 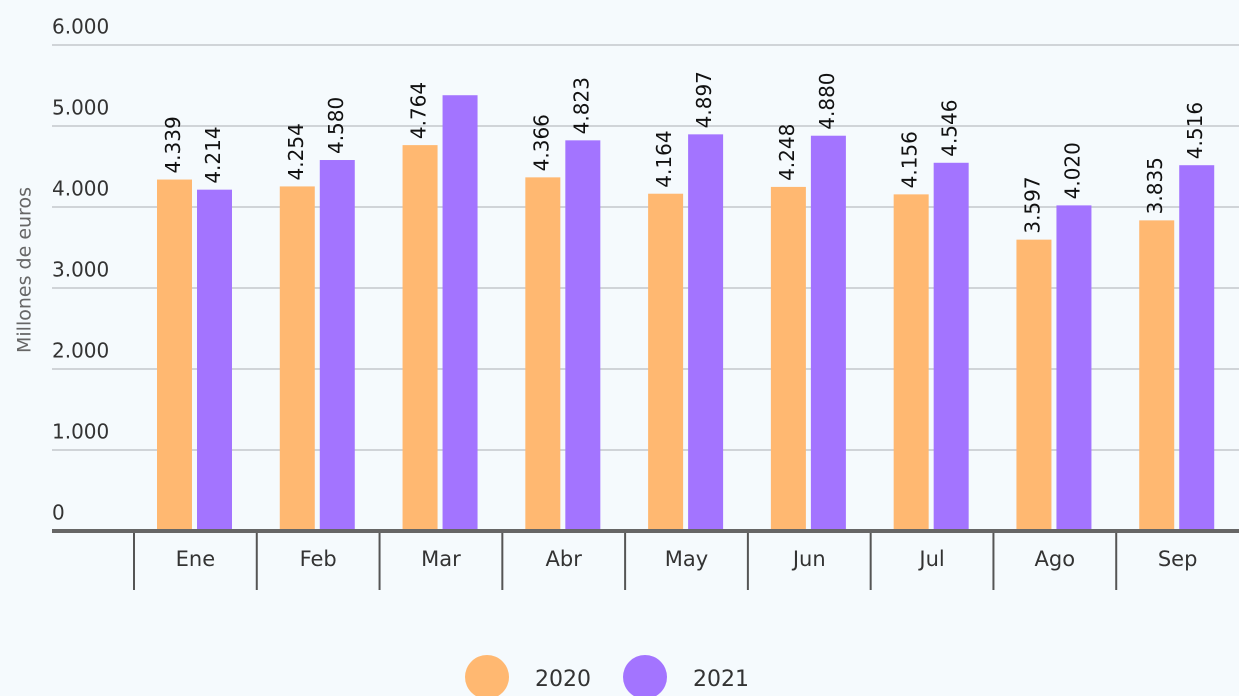 What do you see at coordinates (296, 151) in the screenshot?
I see `value-label: 4.254` at bounding box center [296, 151].